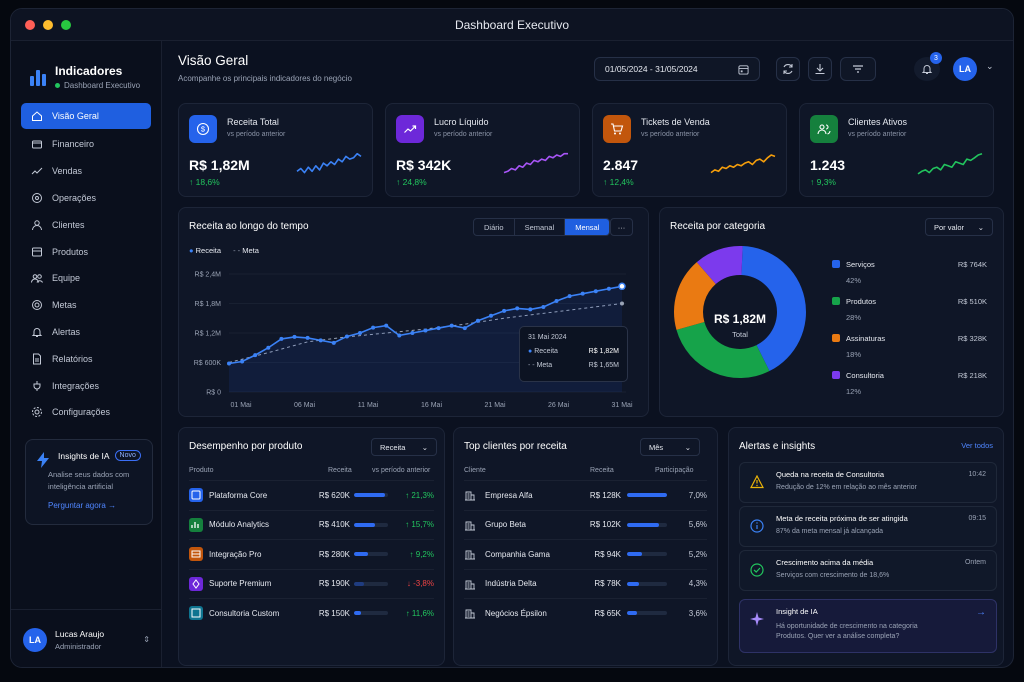 The height and width of the screenshot is (682, 1024). I want to click on sidebar-item-2: Vendas, so click(86, 171).